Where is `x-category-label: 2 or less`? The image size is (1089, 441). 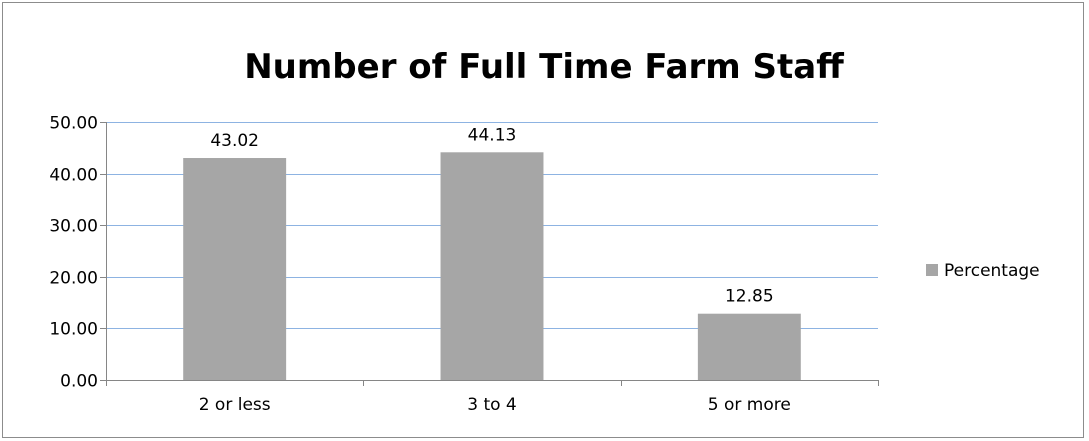 x-category-label: 2 or less is located at coordinates (235, 405).